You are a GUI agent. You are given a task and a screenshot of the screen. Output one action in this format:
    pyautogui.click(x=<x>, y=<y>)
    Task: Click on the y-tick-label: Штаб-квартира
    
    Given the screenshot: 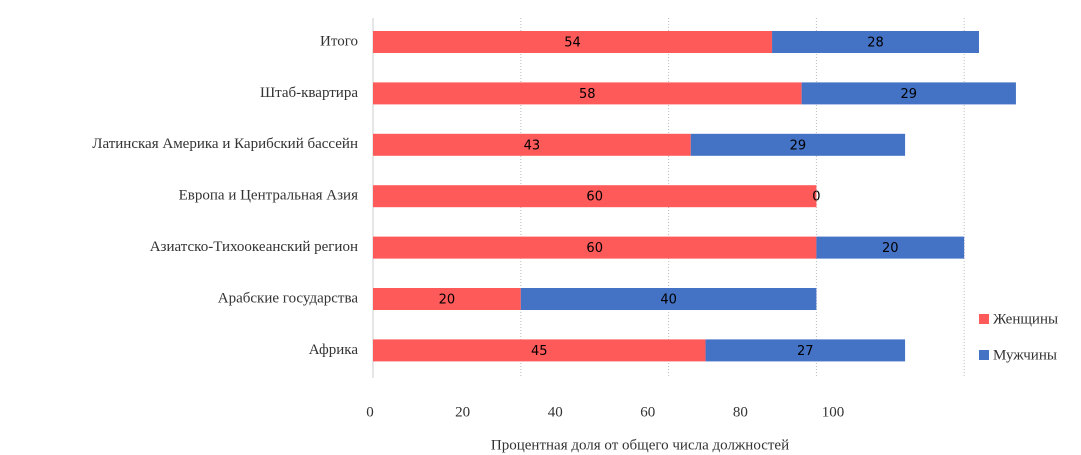 What is the action you would take?
    pyautogui.click(x=309, y=93)
    